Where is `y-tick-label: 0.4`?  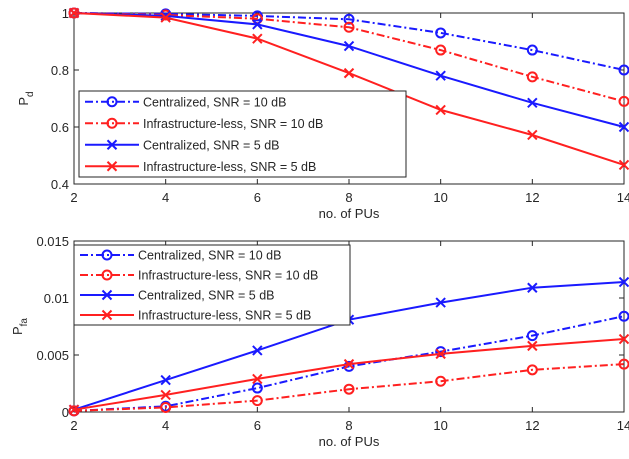
y-tick-label: 0.4 is located at coordinates (60, 184).